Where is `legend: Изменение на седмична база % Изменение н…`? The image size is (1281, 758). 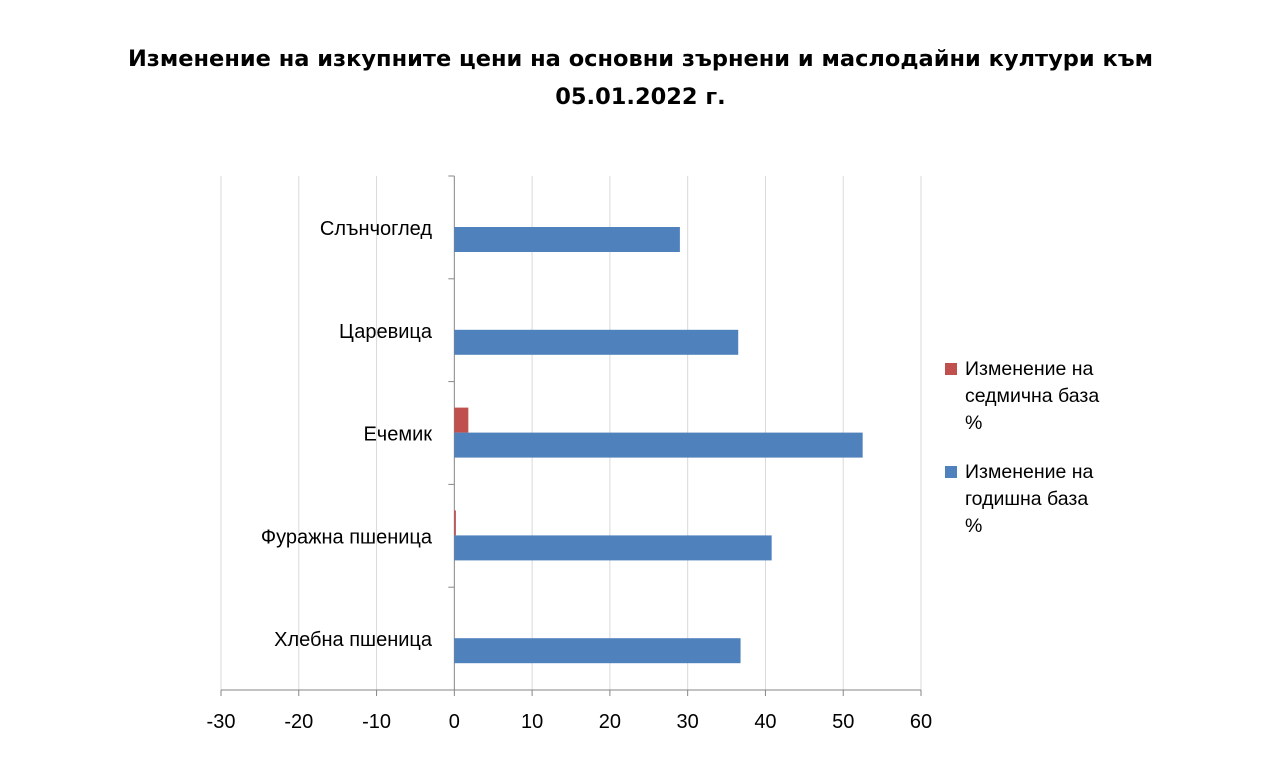
legend: Изменение на седмична база % Изменение н… is located at coordinates (1045, 459).